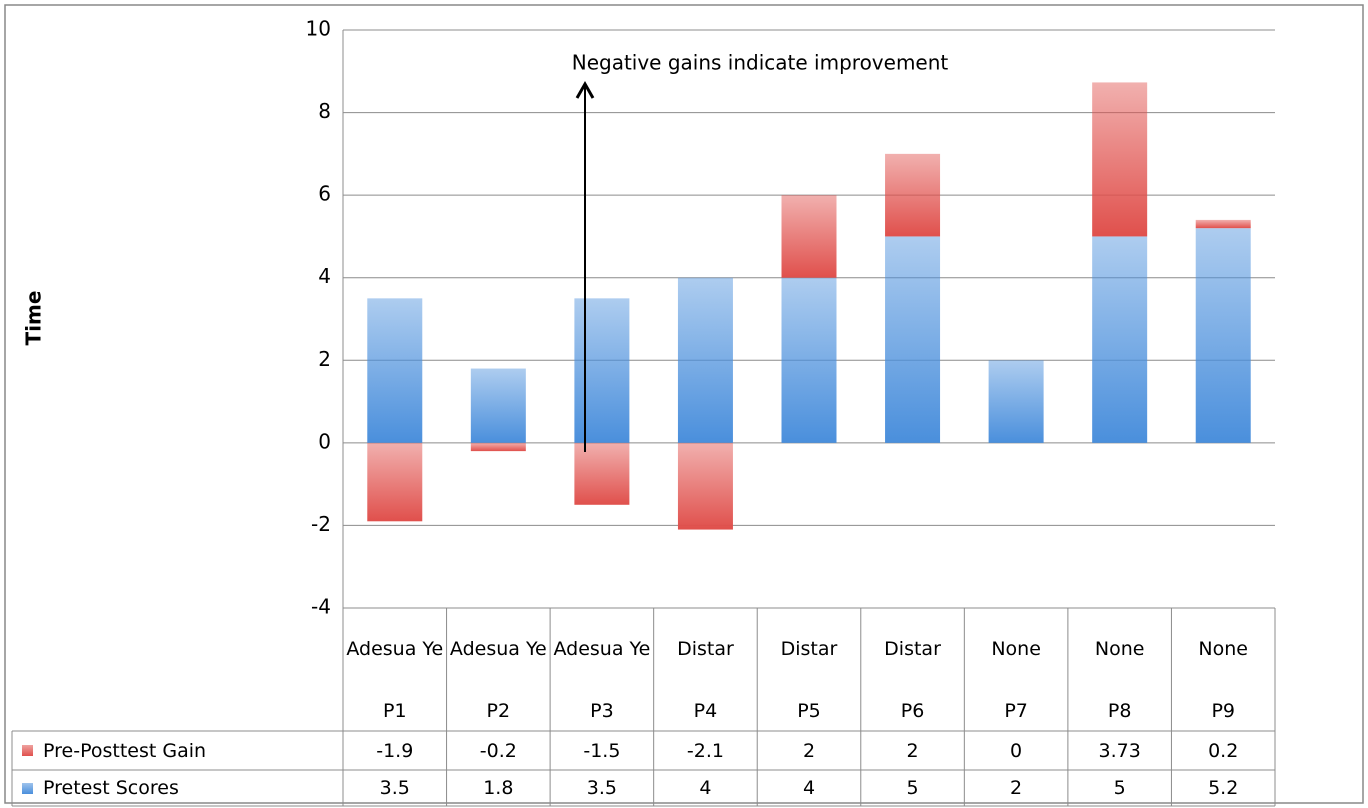 The width and height of the screenshot is (1368, 808). What do you see at coordinates (1119, 710) in the screenshot?
I see `x-tick-label: P8` at bounding box center [1119, 710].